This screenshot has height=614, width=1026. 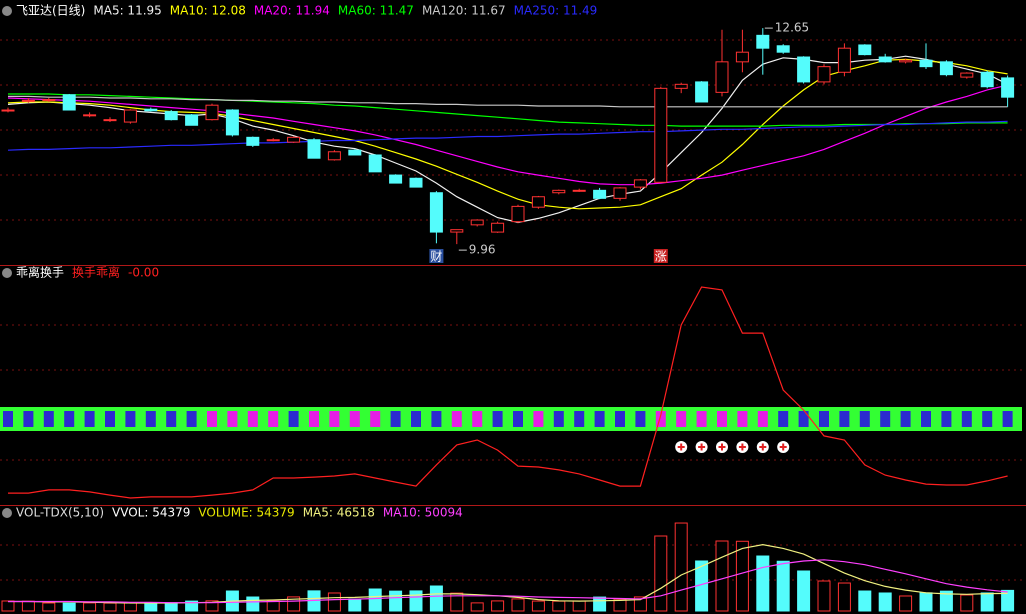 I want to click on volume-ma-line, so click(x=508, y=581).